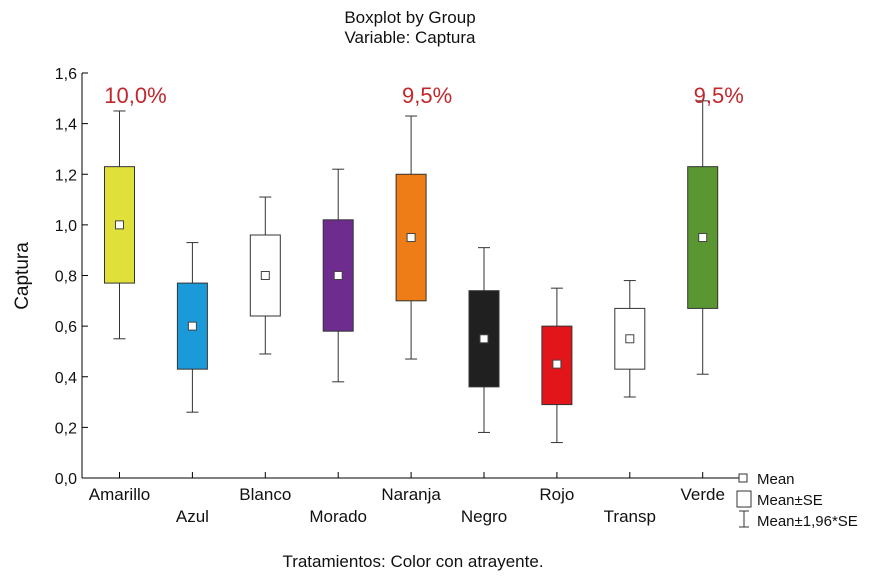  Describe the element at coordinates (66, 74) in the screenshot. I see `y-tick-label: 1,6` at that location.